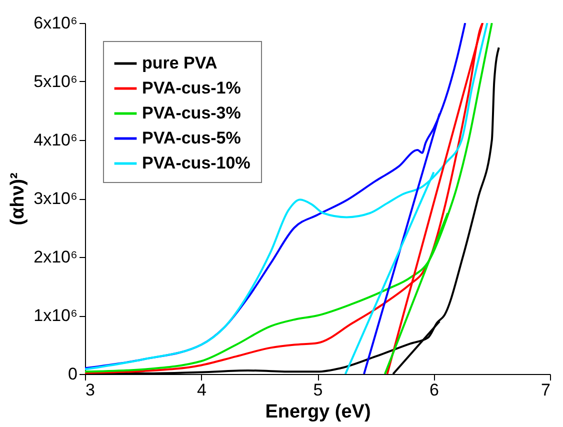 The image size is (563, 427). What do you see at coordinates (90, 390) in the screenshot?
I see `x-tick-label: 3` at bounding box center [90, 390].